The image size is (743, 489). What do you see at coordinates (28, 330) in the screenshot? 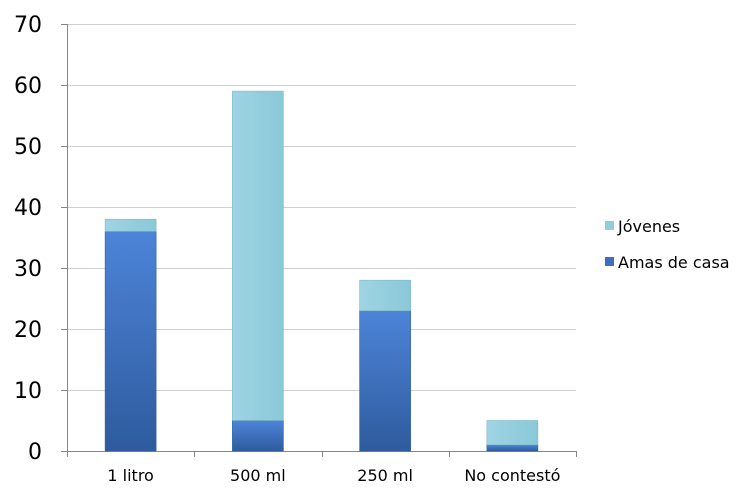
I see `y-tick-label: 20` at bounding box center [28, 330].